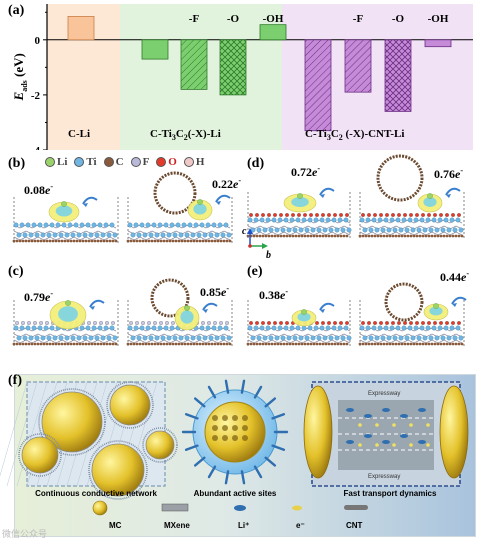 This screenshot has height=541, width=479. I want to click on legend-label: H, so click(200, 162).